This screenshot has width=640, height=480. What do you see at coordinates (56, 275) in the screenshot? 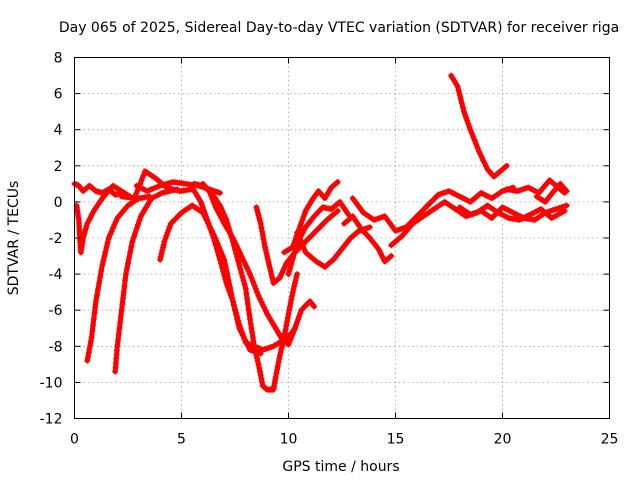
I see `y-tick-label: -4` at bounding box center [56, 275].